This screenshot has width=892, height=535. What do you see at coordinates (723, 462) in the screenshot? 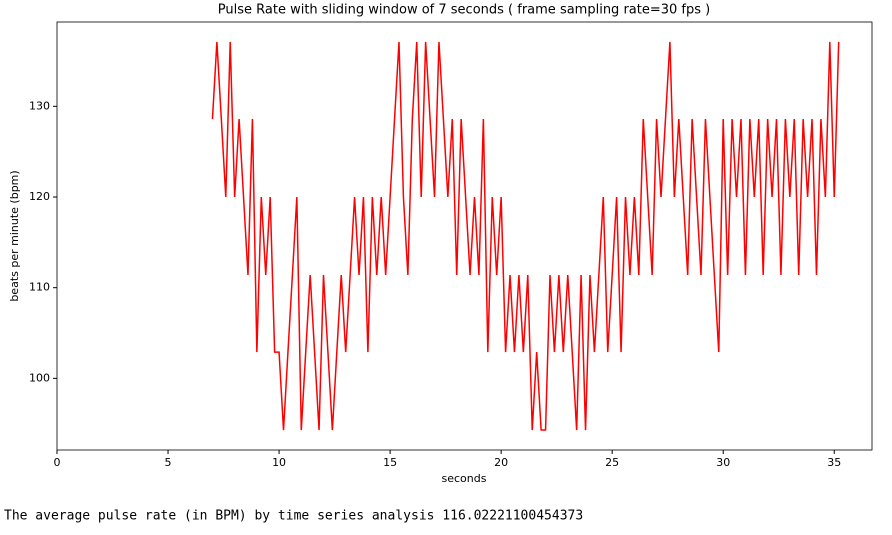
I see `x-tick-label: 30` at bounding box center [723, 462].